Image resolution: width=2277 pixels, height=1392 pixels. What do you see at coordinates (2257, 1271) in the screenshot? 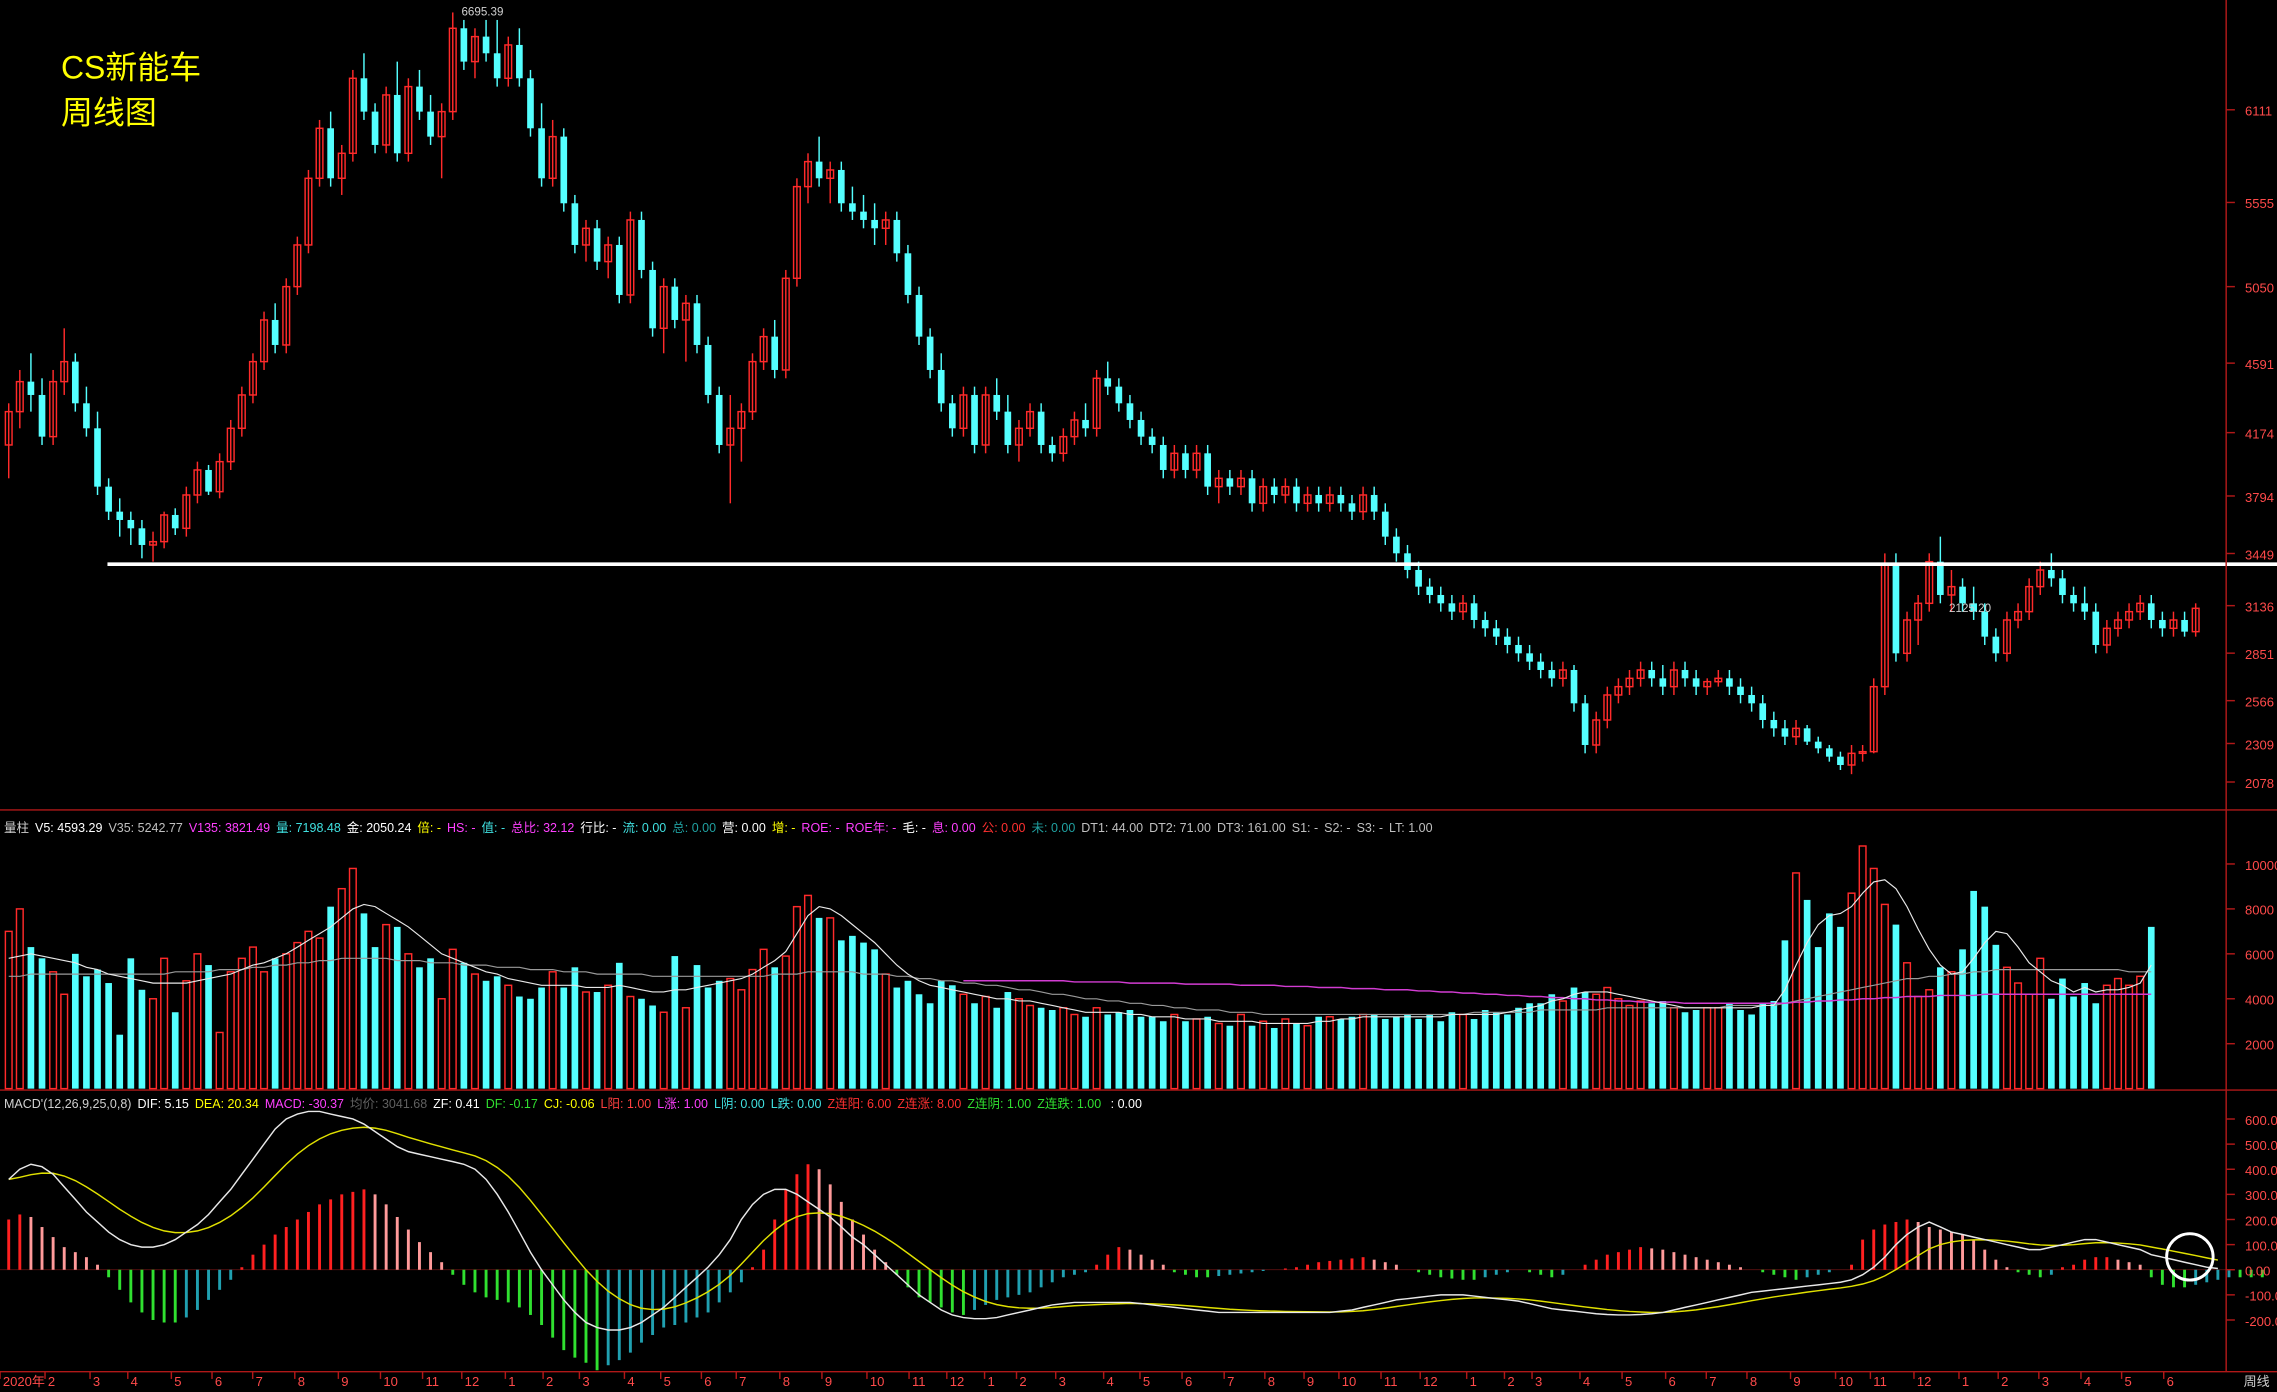
I see `macd-tick-label: 0.00` at bounding box center [2257, 1271].